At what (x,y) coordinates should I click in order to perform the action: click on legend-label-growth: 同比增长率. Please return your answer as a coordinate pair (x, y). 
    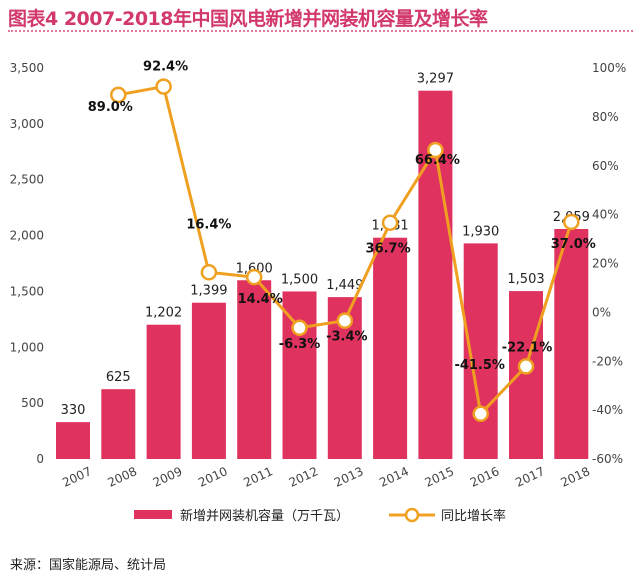
    Looking at the image, I should click on (474, 516).